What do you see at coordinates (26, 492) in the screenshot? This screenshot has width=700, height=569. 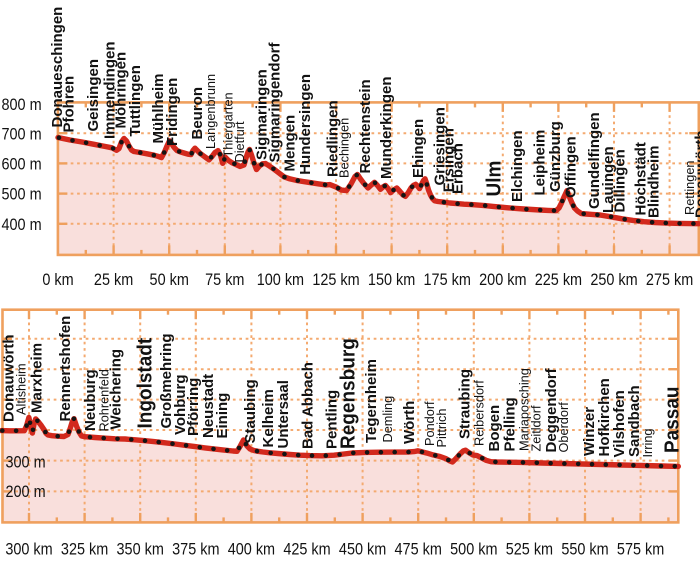 I see `svg-text: 200 m` at bounding box center [26, 492].